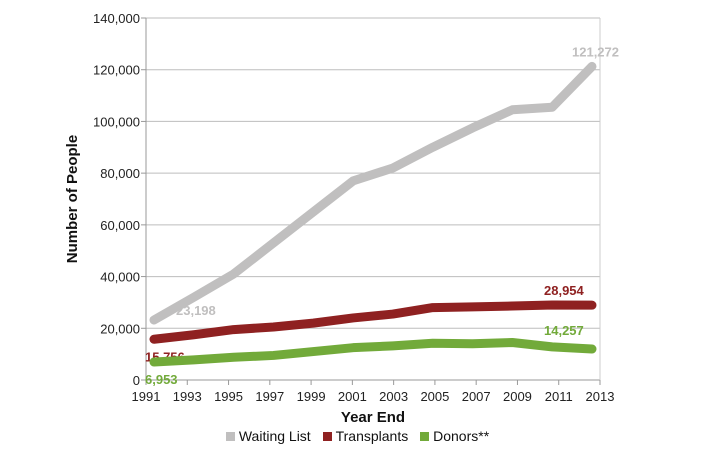 This screenshot has width=715, height=455. What do you see at coordinates (564, 330) in the screenshot?
I see `data-label-last: 14,257` at bounding box center [564, 330].